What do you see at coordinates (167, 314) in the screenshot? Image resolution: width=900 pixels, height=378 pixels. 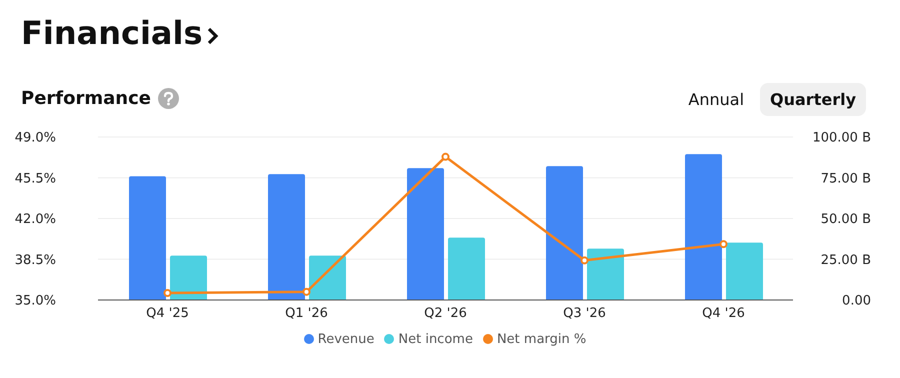 I see `x-tick-label: Q4 '25` at bounding box center [167, 314].